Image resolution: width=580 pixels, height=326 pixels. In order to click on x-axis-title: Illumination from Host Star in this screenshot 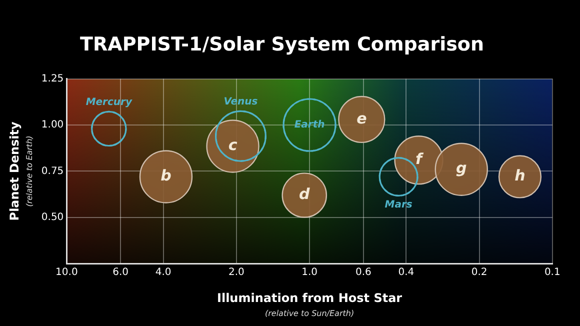, I will do `click(309, 297)`.